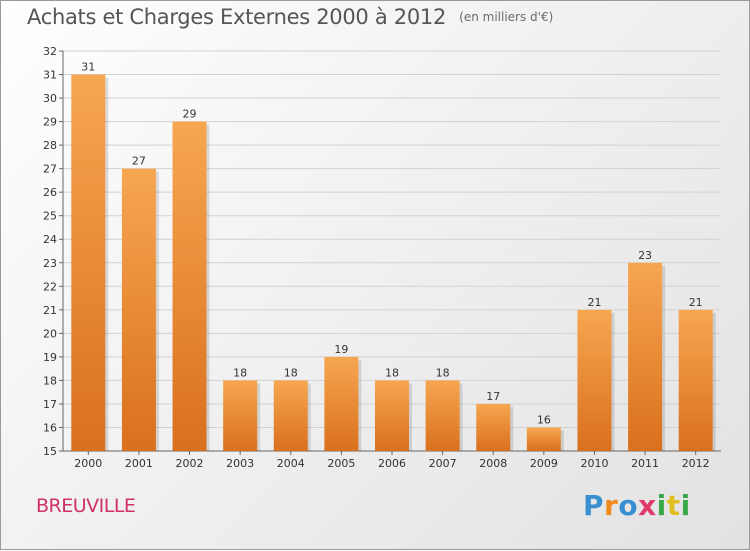 The width and height of the screenshot is (750, 551). I want to click on bar-value-label: 17, so click(493, 396).